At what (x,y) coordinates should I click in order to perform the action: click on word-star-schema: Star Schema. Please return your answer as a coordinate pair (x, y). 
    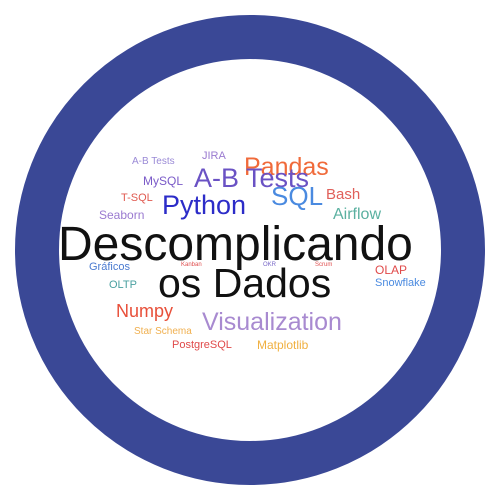
    Looking at the image, I should click on (163, 331).